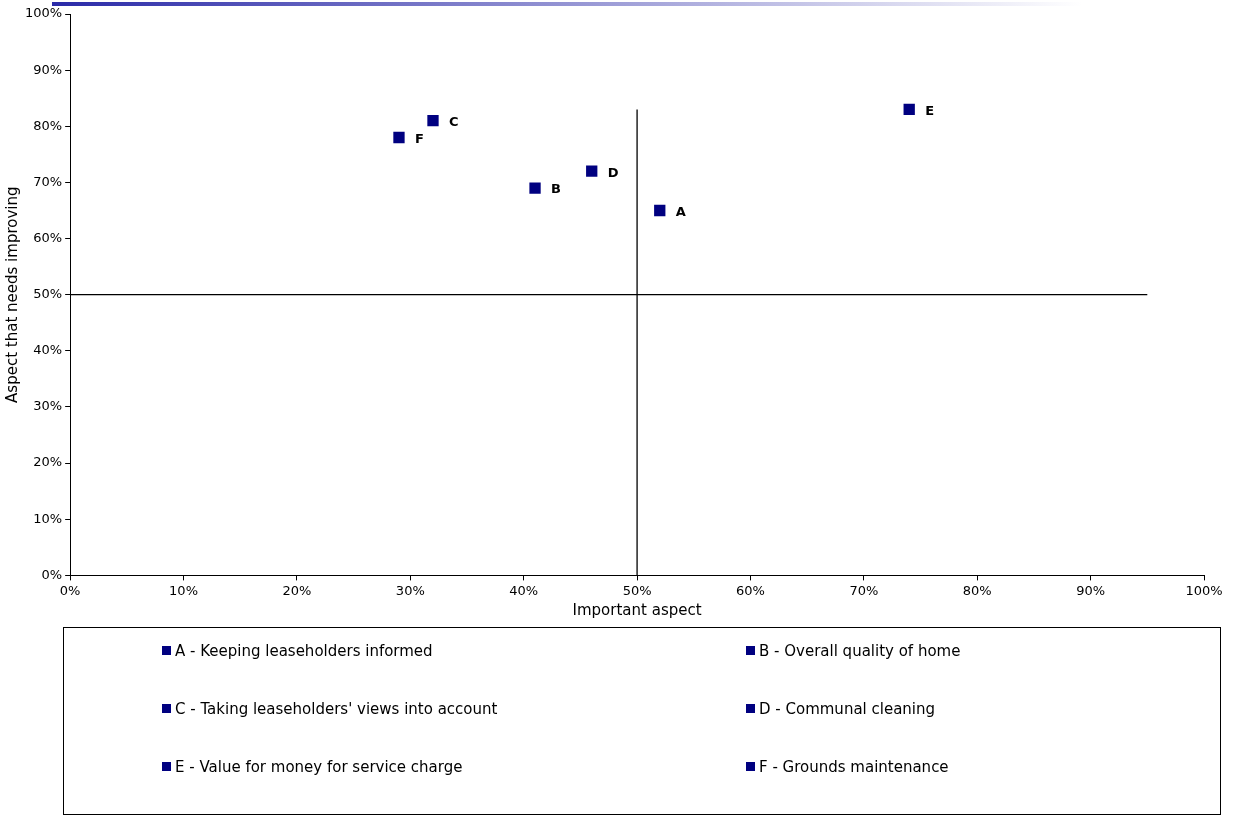 Image resolution: width=1234 pixels, height=820 pixels. Describe the element at coordinates (304, 652) in the screenshot. I see `legend-label: A - Keeping leaseholders informed` at that location.